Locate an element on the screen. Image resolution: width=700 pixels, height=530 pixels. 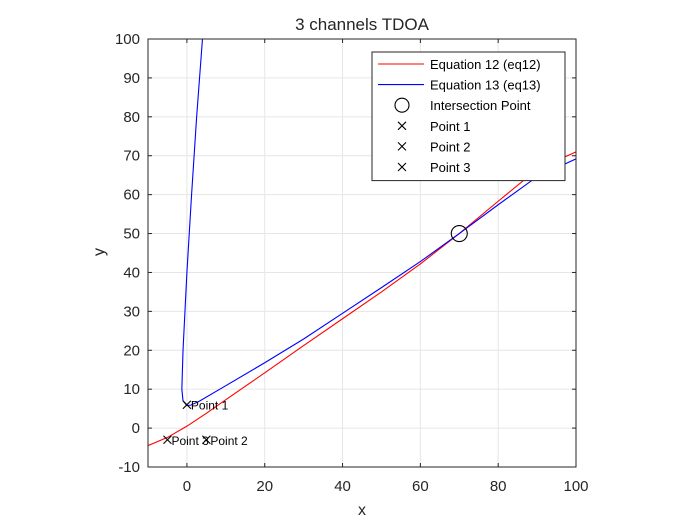
legend-swatch-circle is located at coordinates (402, 105).